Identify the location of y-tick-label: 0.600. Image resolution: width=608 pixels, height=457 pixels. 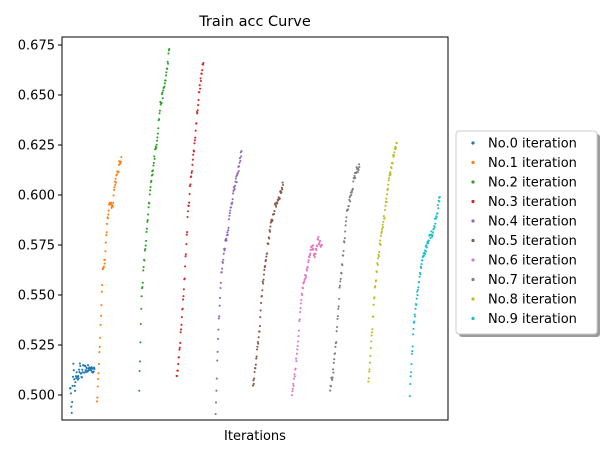
(36, 196).